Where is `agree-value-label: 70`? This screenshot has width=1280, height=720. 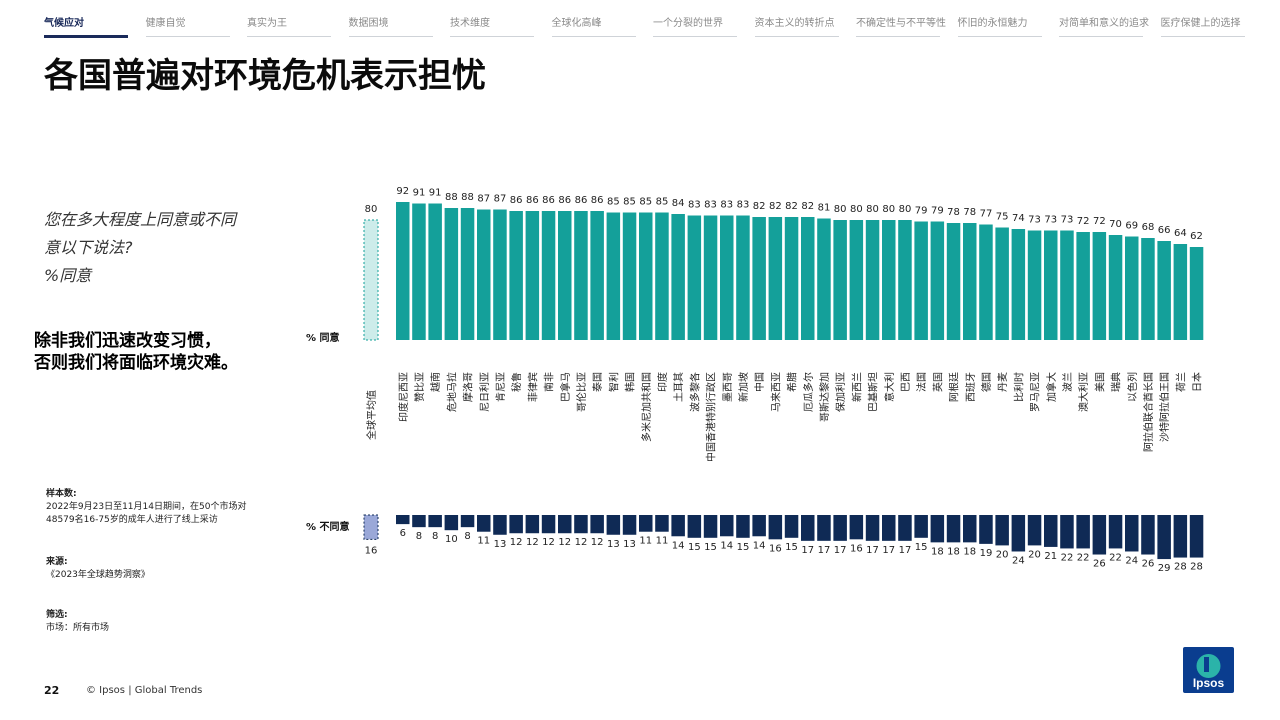
agree-value-label: 70 is located at coordinates (1115, 224).